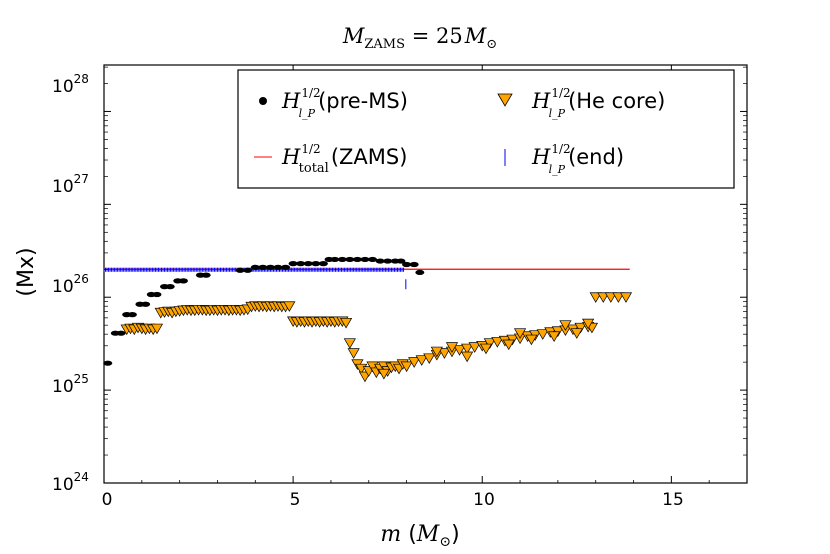 The height and width of the screenshot is (554, 830). I want to click on y-tick-label: 1025, so click(70, 384).